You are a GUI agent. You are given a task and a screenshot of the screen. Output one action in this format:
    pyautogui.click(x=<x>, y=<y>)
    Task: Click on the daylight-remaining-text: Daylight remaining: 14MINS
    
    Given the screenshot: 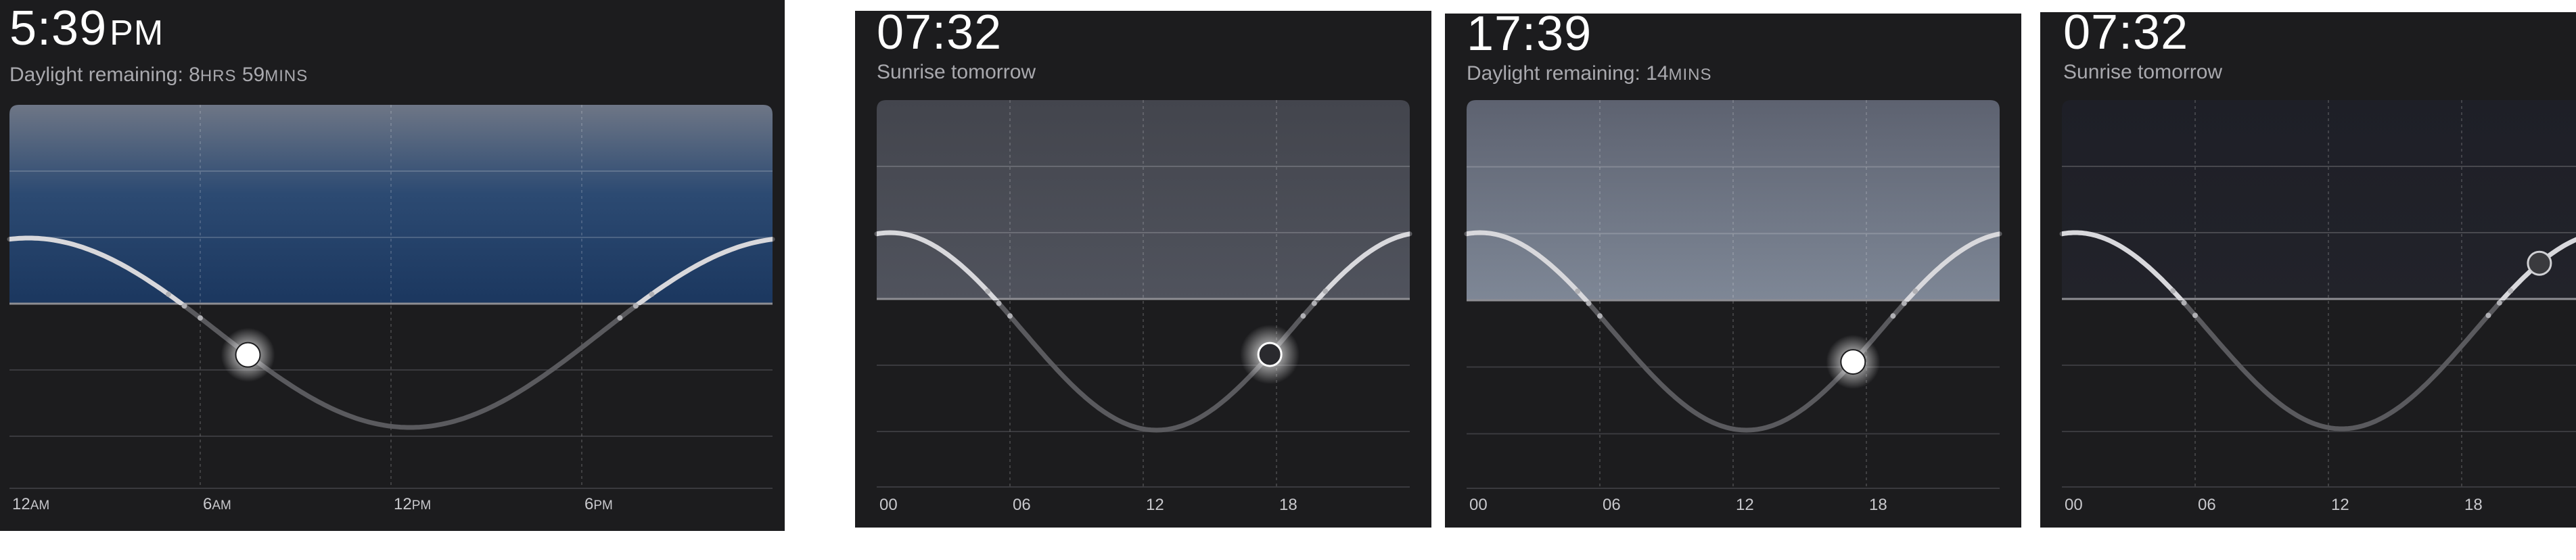 What is the action you would take?
    pyautogui.click(x=1589, y=74)
    